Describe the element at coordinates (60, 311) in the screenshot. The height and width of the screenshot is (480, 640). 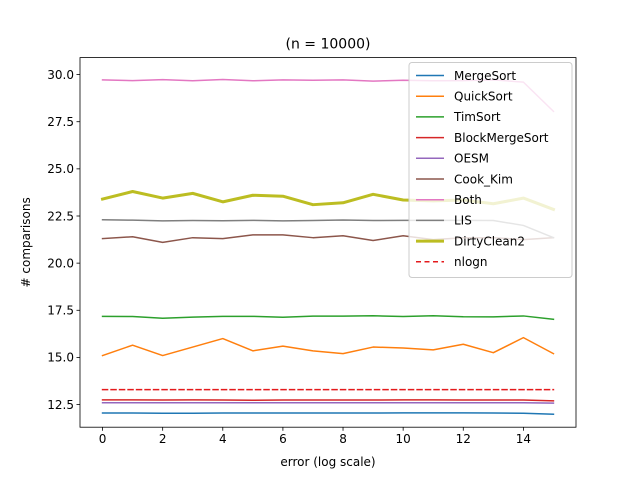
I see `y-tick-label: 17.5` at that location.